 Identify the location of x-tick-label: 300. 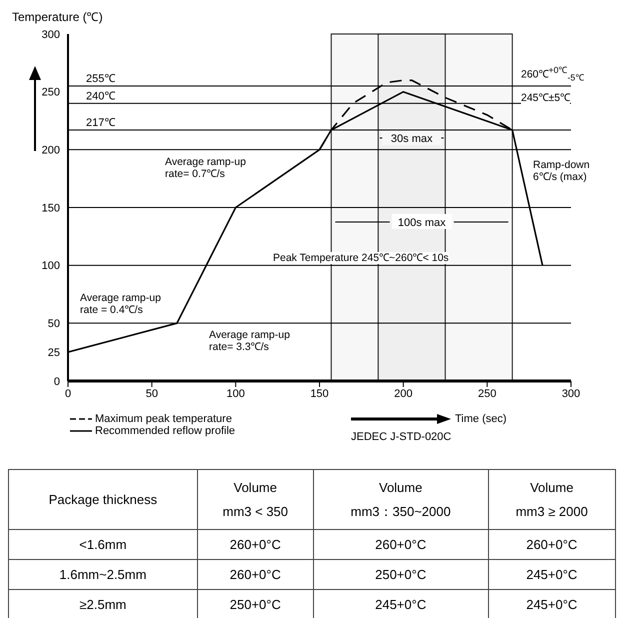
(571, 394).